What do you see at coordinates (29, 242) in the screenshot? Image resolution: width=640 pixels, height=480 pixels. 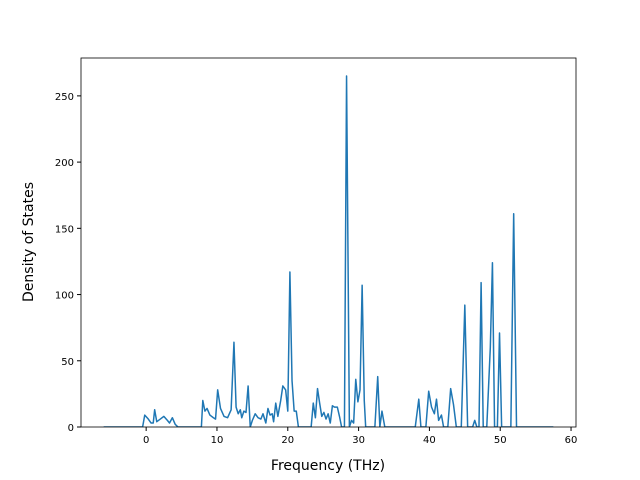 I see `y-axis-label: Density of States` at bounding box center [29, 242].